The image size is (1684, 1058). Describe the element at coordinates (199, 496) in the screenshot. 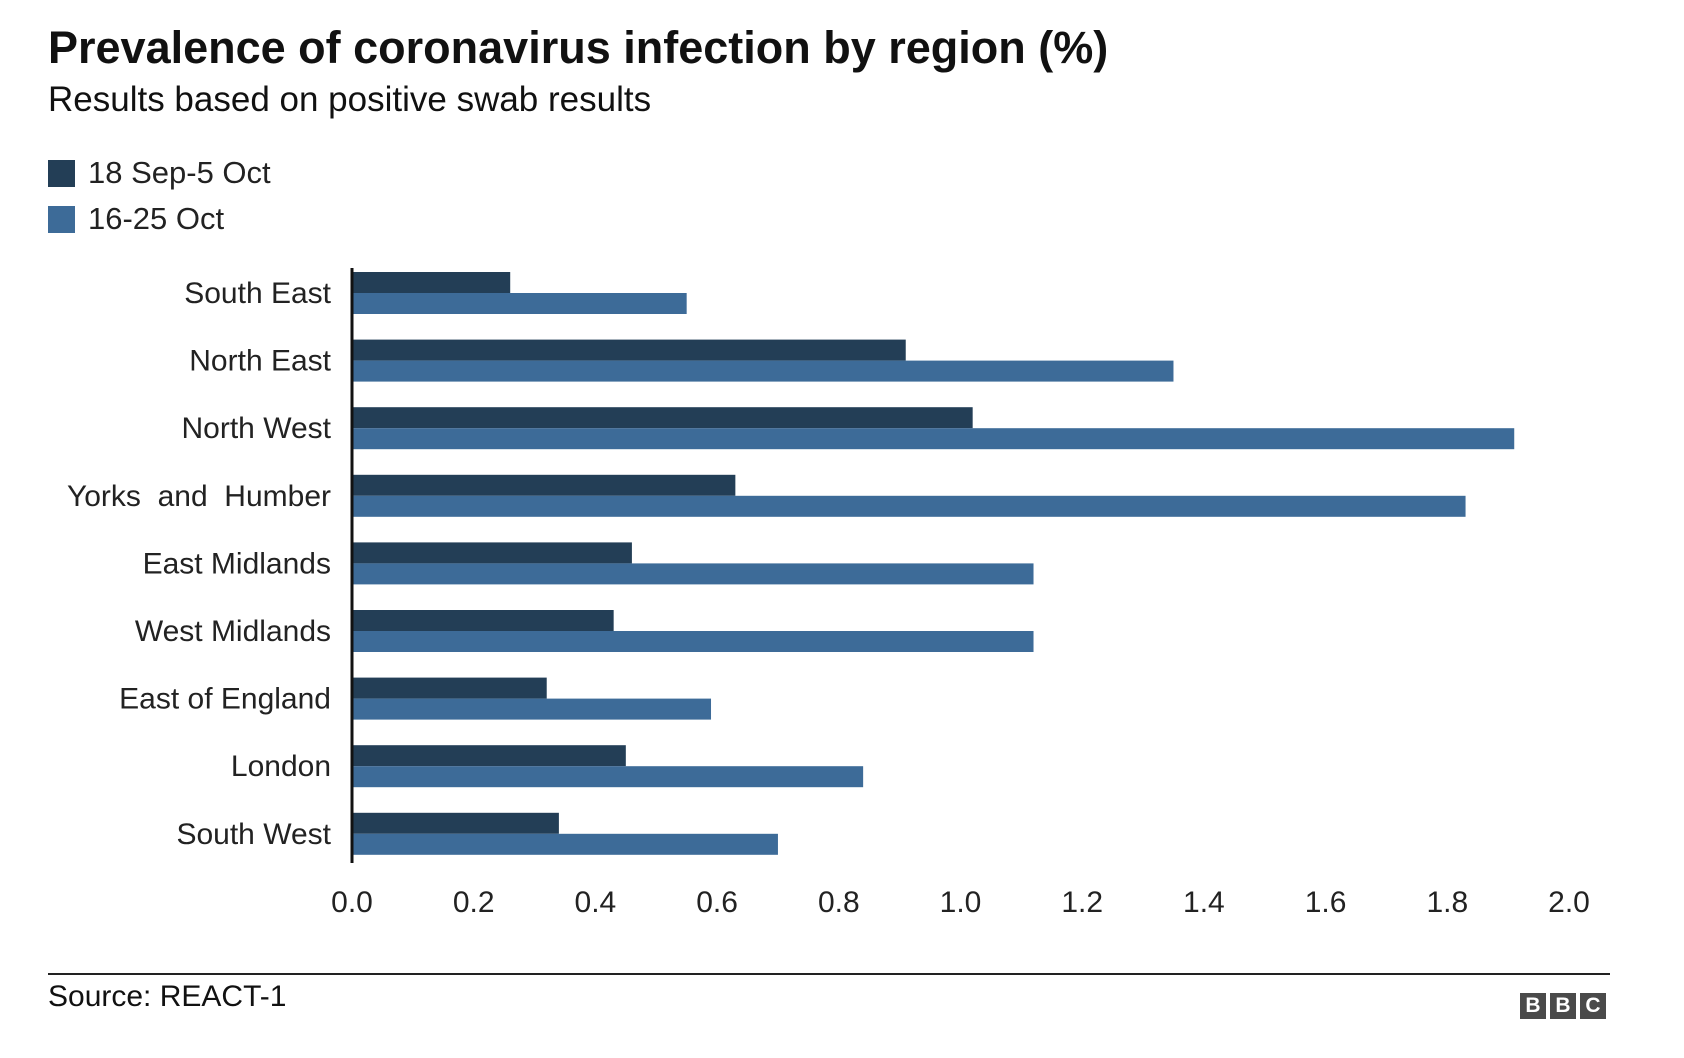

I see `category-label-4: Yorks and Humber` at that location.